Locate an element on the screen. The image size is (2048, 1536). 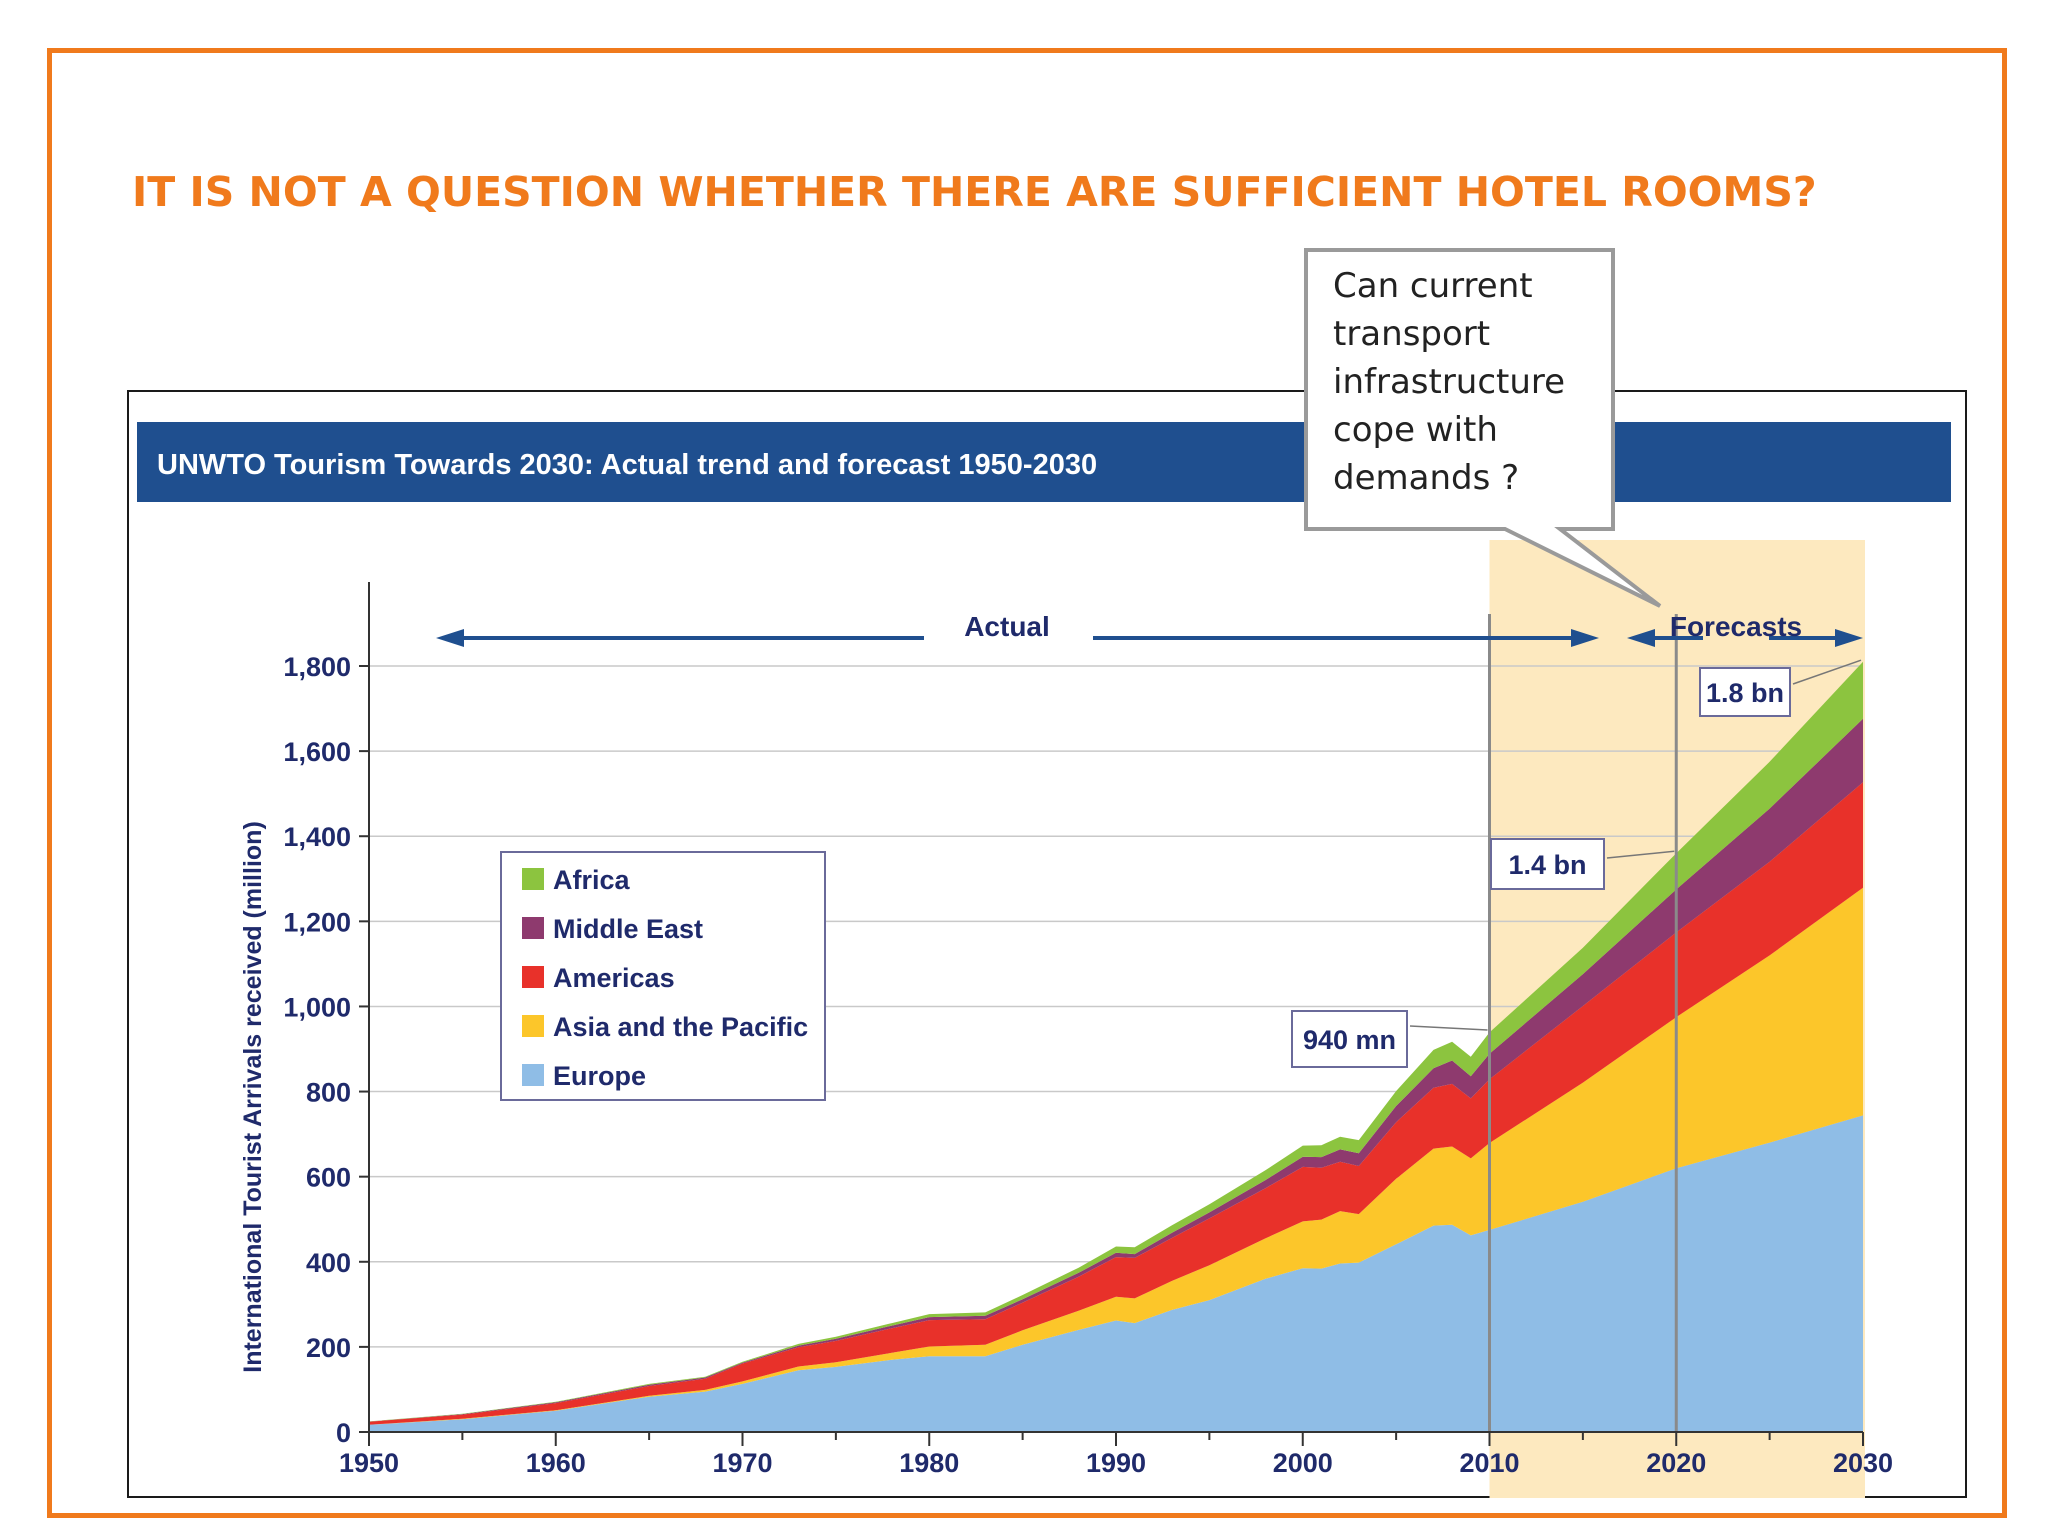
y-tick-label: 1,000 is located at coordinates (317, 1007).